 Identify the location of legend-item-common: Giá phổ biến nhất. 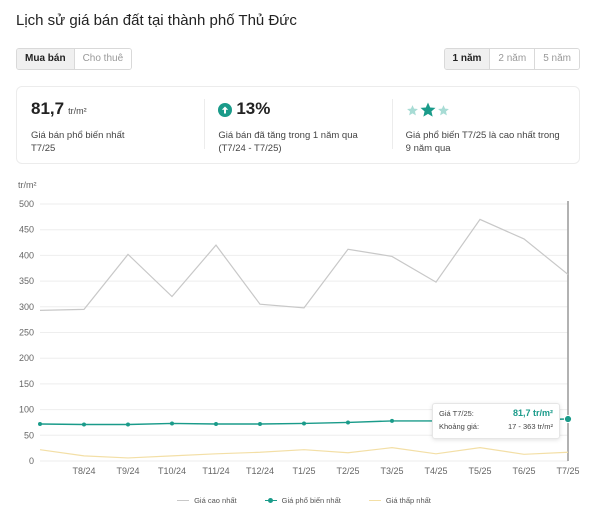
(302, 500).